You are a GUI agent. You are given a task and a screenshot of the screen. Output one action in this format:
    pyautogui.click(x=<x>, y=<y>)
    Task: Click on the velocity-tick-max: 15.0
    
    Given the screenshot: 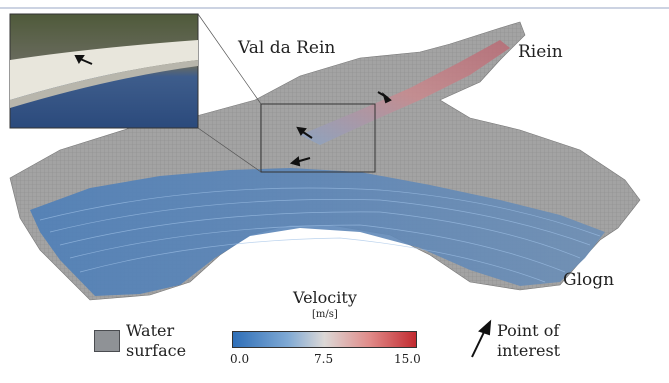 What is the action you would take?
    pyautogui.click(x=407, y=359)
    